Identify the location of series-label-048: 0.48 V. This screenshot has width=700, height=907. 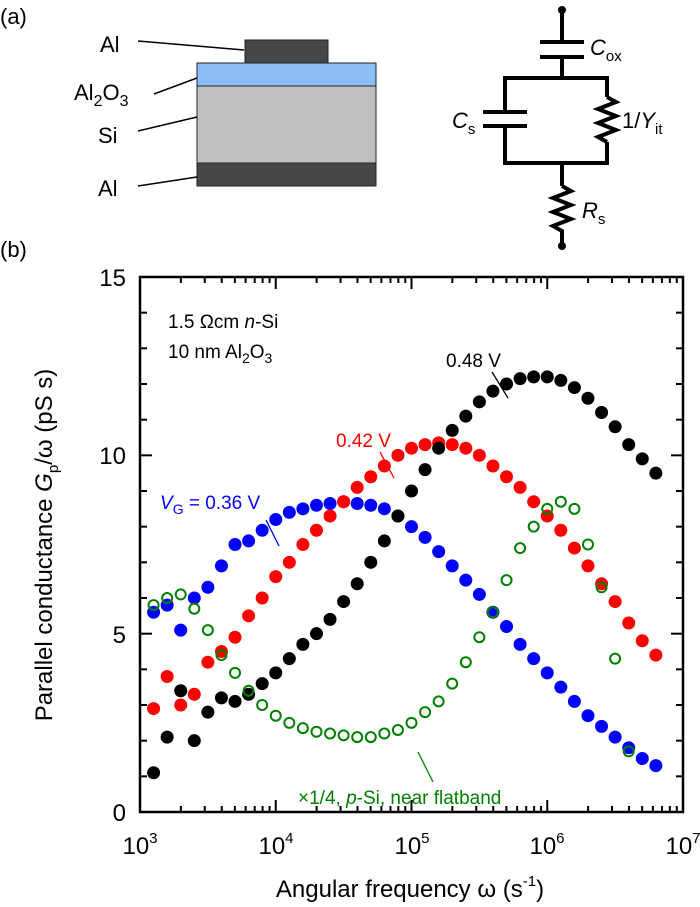
(473, 361).